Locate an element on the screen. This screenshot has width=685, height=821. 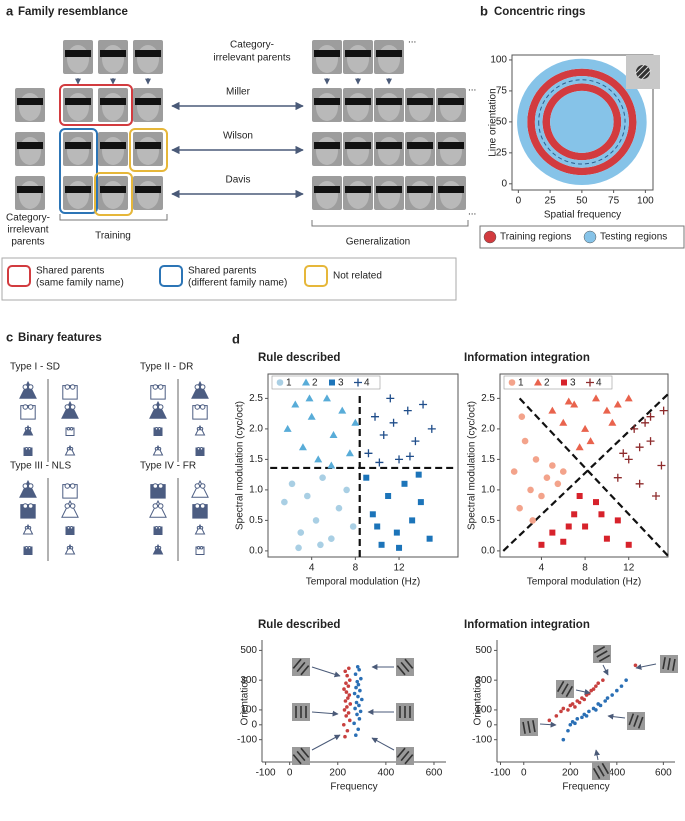
legend-label: Shared parents is located at coordinates (70, 271).